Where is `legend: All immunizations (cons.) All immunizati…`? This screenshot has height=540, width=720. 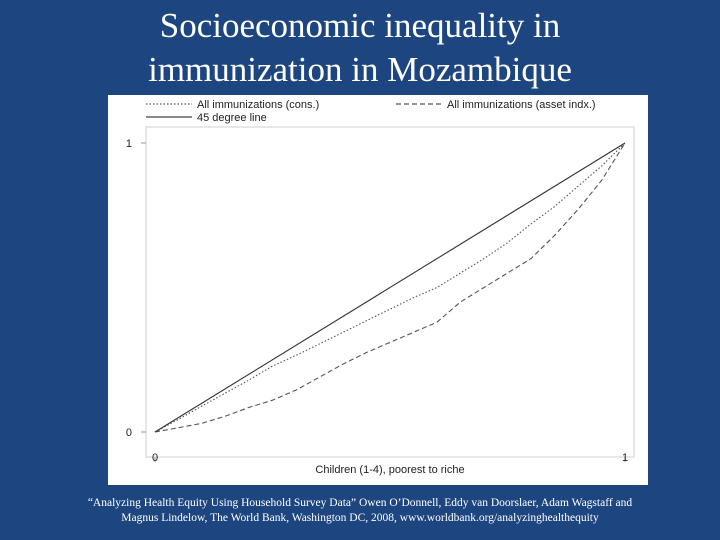
legend: All immunizations (cons.) All immunizati… is located at coordinates (371, 111).